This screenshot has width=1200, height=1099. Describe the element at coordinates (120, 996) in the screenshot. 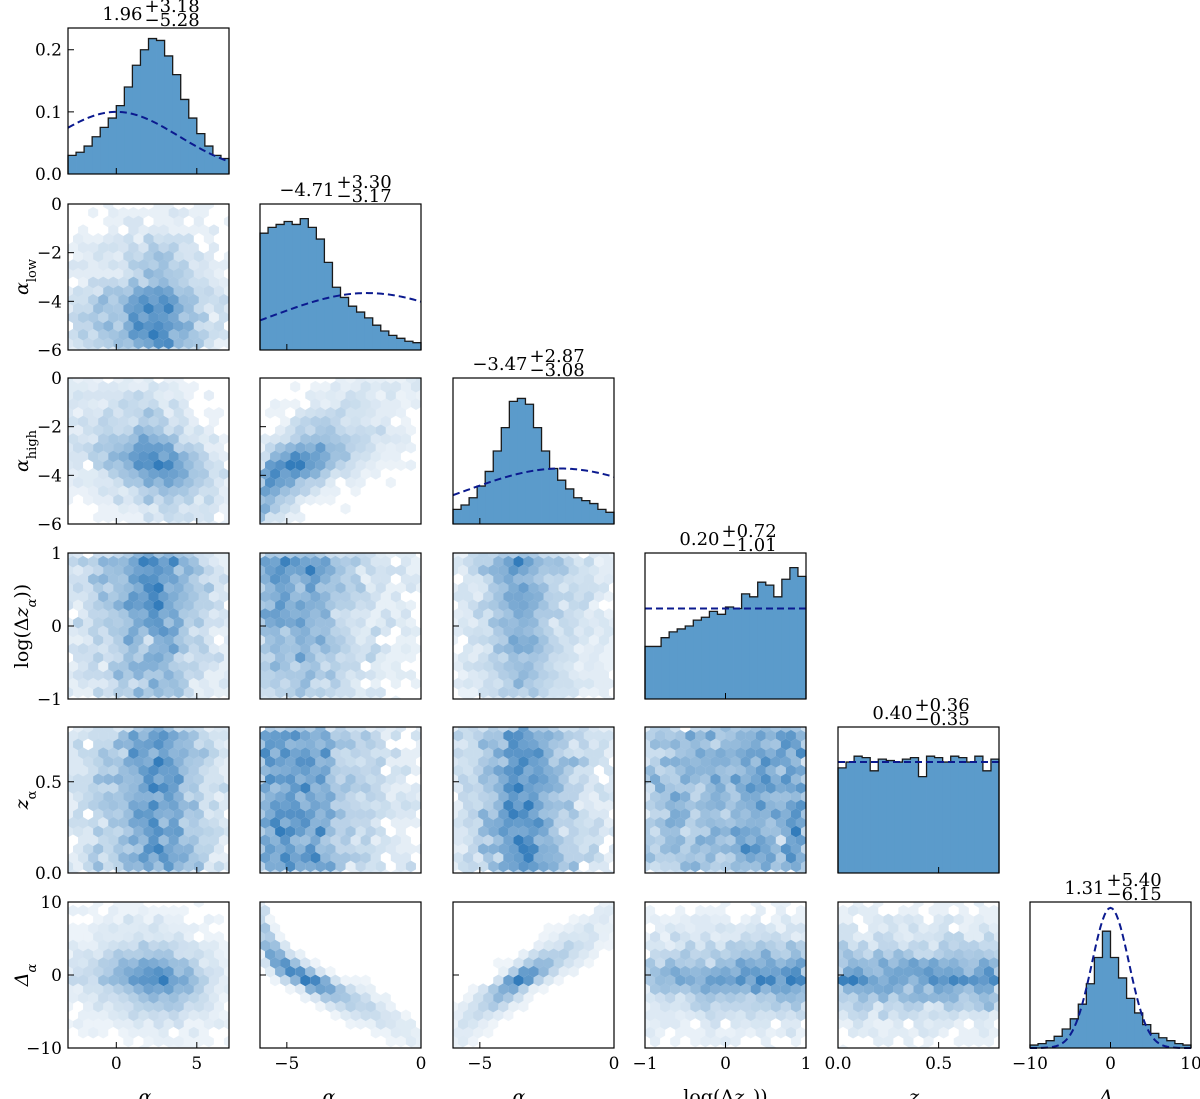

I see `panel-hex-dalpha-alpha_z: −10010Δα05αz` at that location.